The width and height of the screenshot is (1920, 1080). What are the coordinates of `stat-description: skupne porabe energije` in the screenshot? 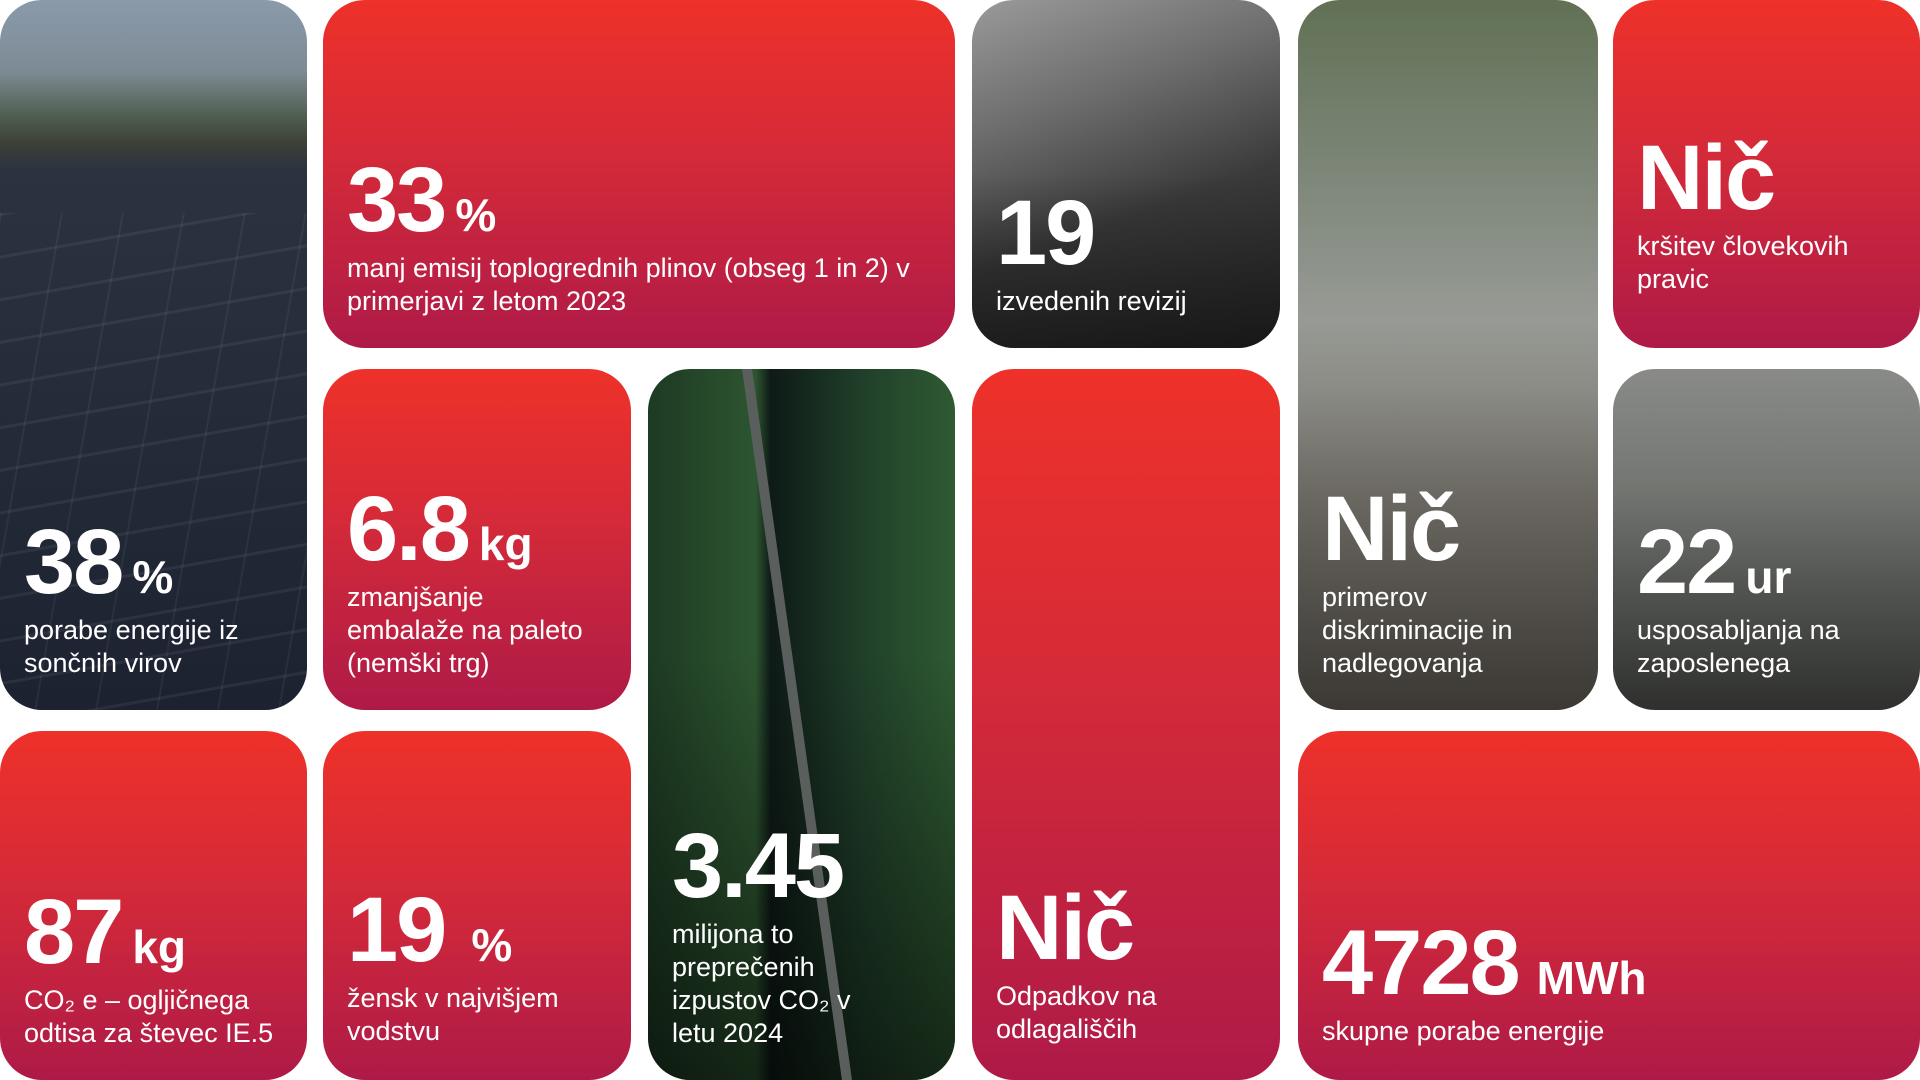 It's located at (1463, 1031).